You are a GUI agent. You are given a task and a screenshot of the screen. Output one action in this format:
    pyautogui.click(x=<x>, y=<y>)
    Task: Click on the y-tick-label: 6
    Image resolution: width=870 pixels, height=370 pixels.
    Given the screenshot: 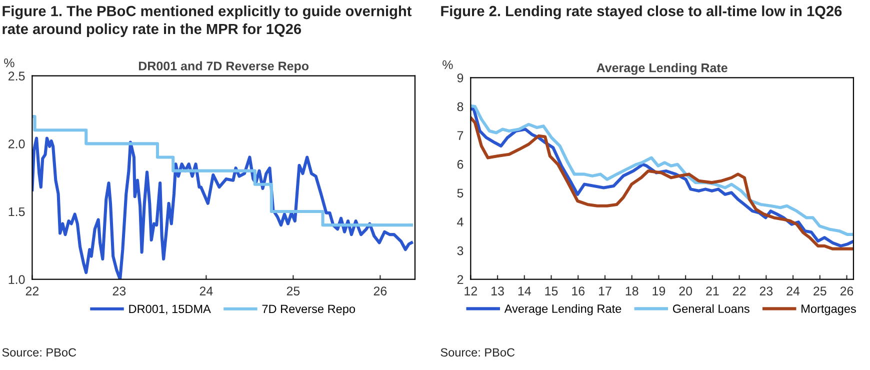 What is the action you would take?
    pyautogui.click(x=460, y=164)
    